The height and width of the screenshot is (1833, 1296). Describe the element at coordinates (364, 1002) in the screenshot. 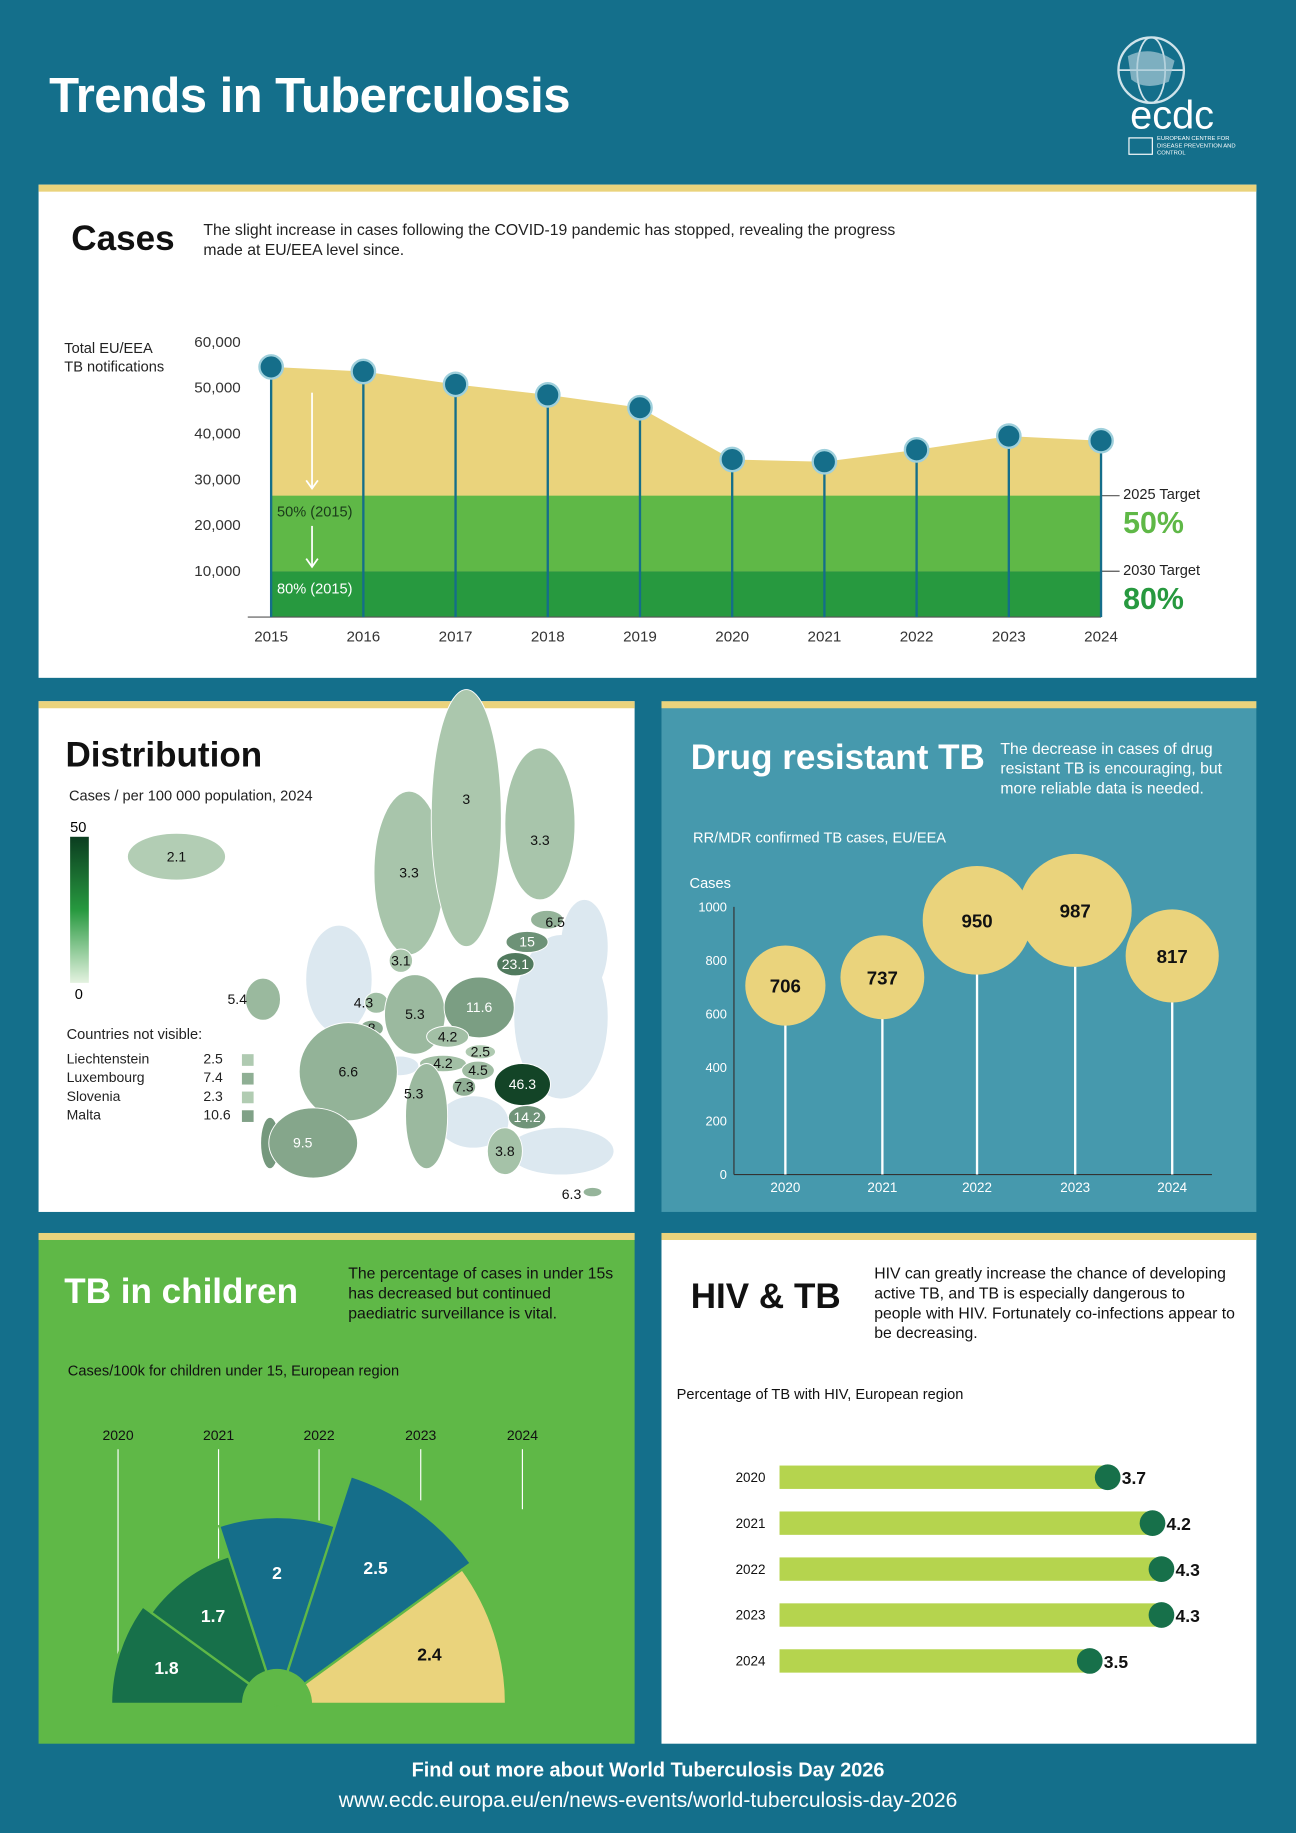

I see `country-value-label: 4.3` at that location.